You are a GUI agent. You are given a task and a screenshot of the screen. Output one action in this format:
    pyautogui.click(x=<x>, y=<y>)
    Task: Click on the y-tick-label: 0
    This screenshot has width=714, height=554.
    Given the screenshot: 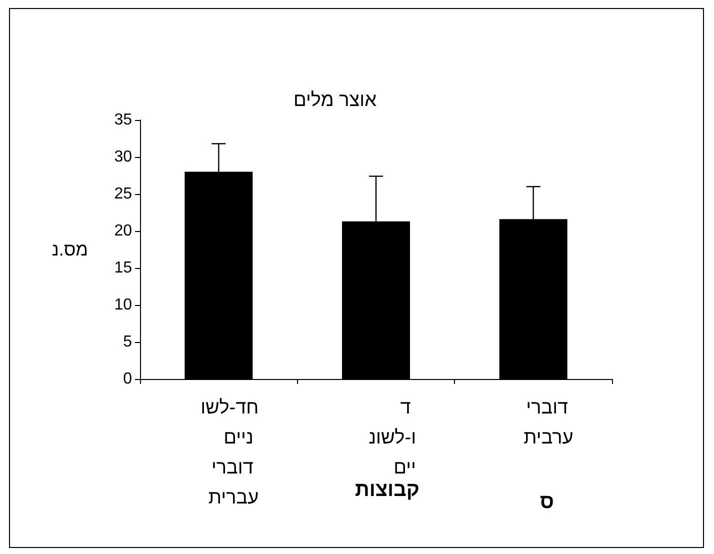 What is the action you would take?
    pyautogui.click(x=127, y=379)
    